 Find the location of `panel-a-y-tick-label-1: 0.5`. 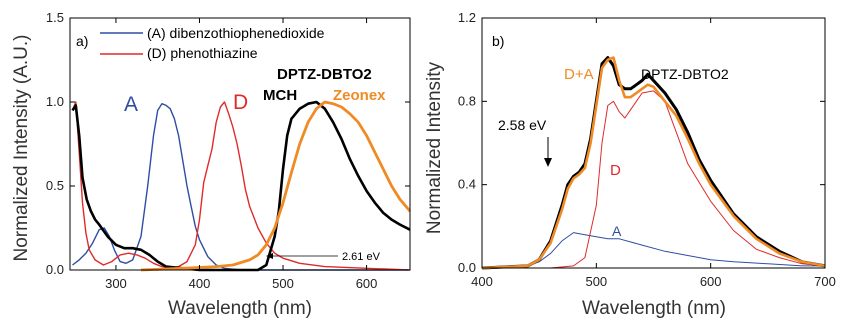

panel-a-y-tick-label-1: 0.5 is located at coordinates (55, 185).